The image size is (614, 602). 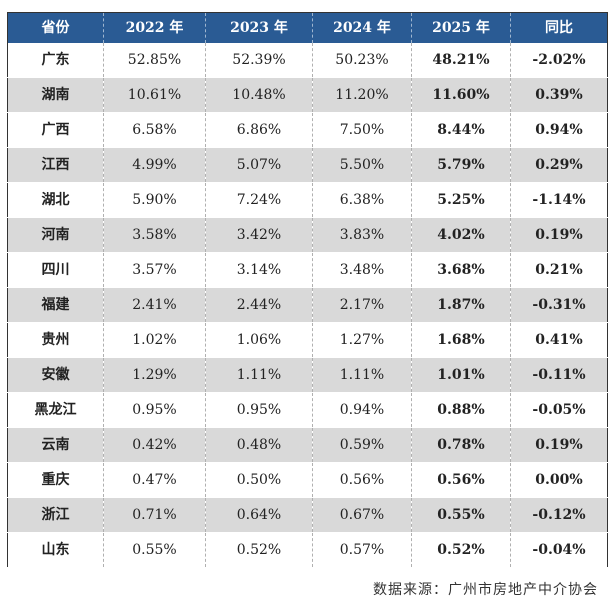 I want to click on province-cell: 黑龙江, so click(x=55, y=410).